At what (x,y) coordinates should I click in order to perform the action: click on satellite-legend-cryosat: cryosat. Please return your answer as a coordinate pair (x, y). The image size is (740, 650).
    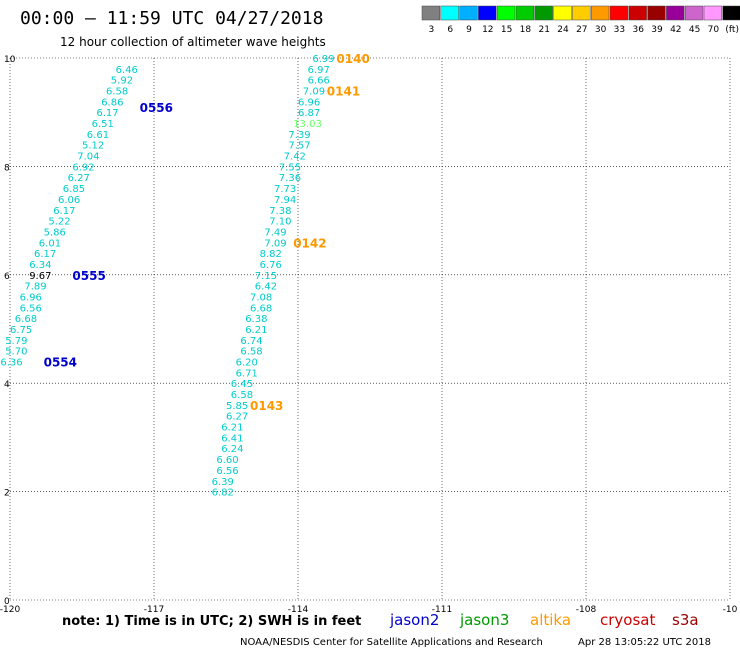
    Looking at the image, I should click on (627, 620).